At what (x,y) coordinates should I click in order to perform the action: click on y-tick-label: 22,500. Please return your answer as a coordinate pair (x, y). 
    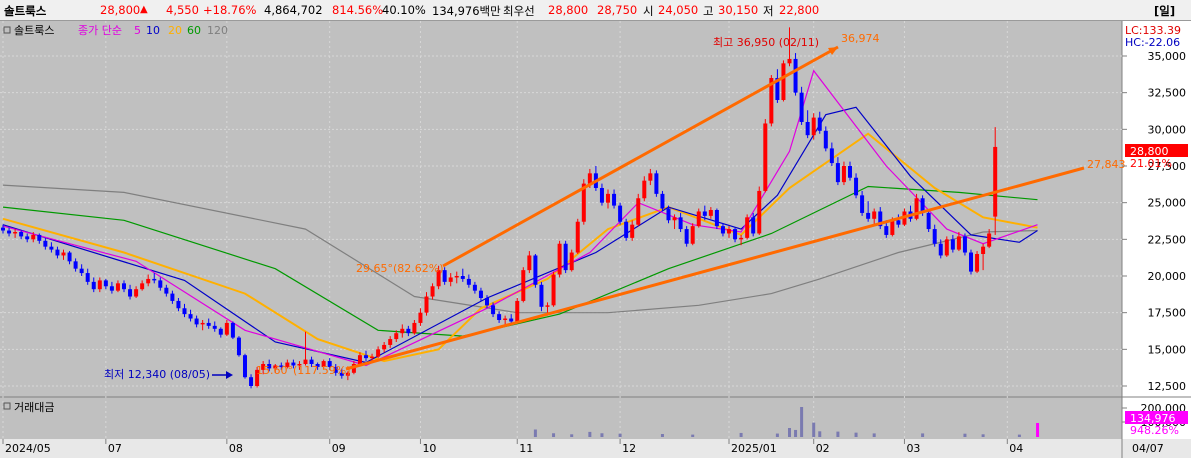
    Looking at the image, I should click on (1167, 239).